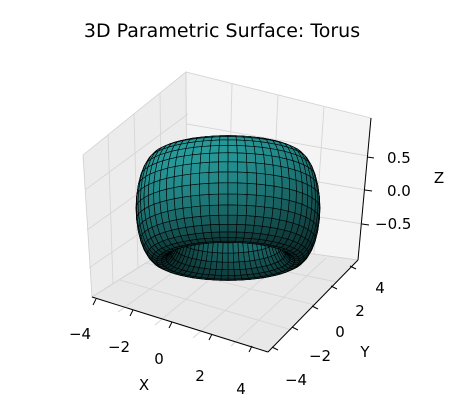 The width and height of the screenshot is (473, 403). What do you see at coordinates (360, 311) in the screenshot?
I see `y-tick-label: 2` at bounding box center [360, 311].